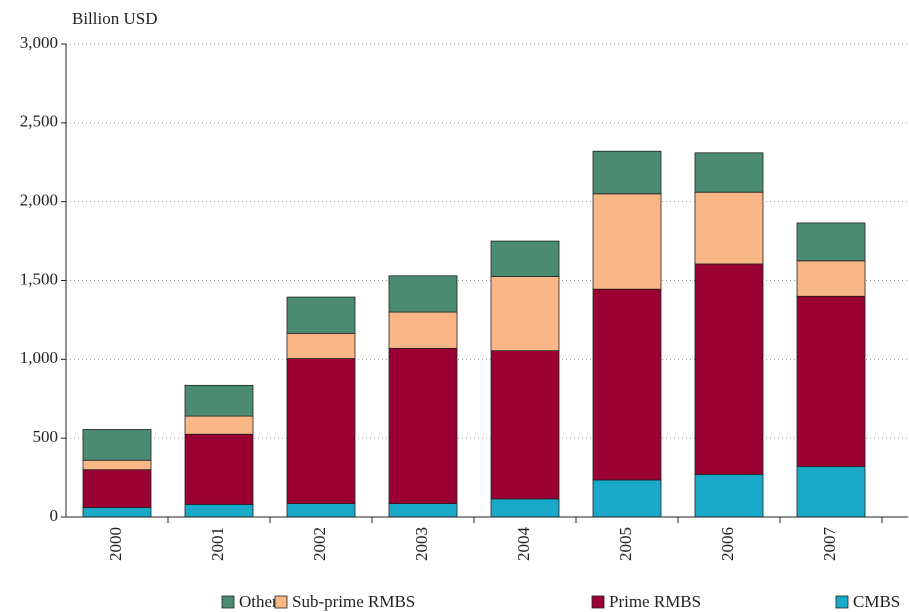 The image size is (909, 612). What do you see at coordinates (115, 544) in the screenshot?
I see `x-tick-label: 2000` at bounding box center [115, 544].